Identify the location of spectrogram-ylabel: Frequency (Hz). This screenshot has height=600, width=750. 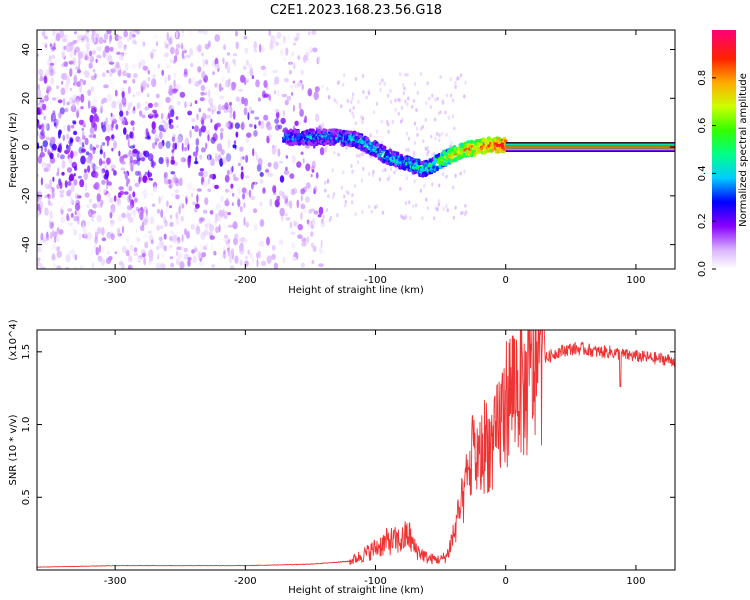
(13, 150).